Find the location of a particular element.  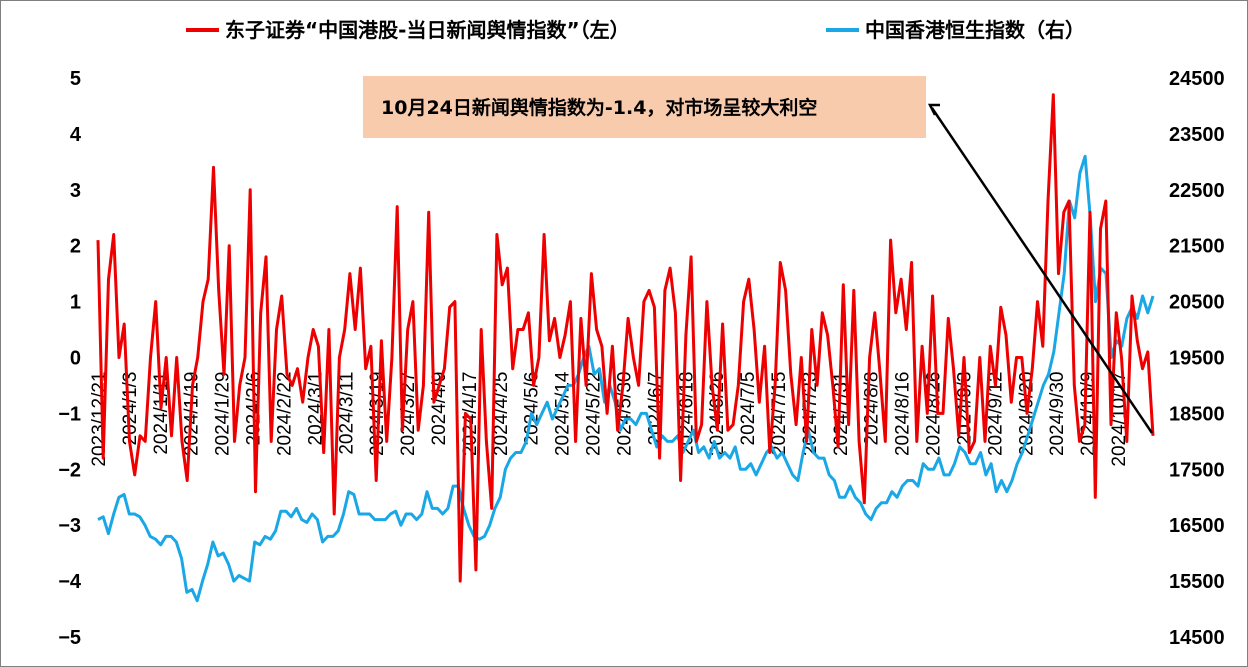

x-tick-label: 2024/4/25 is located at coordinates (501, 414).